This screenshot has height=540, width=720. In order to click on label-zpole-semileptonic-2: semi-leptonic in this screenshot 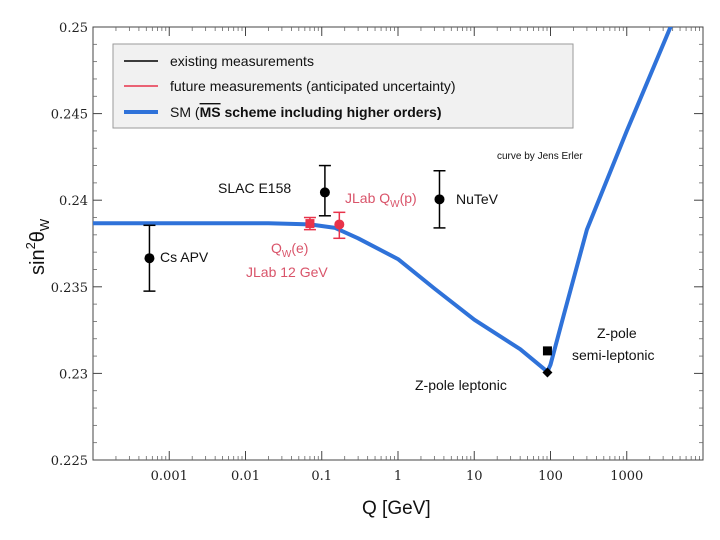, I will do `click(613, 355)`.